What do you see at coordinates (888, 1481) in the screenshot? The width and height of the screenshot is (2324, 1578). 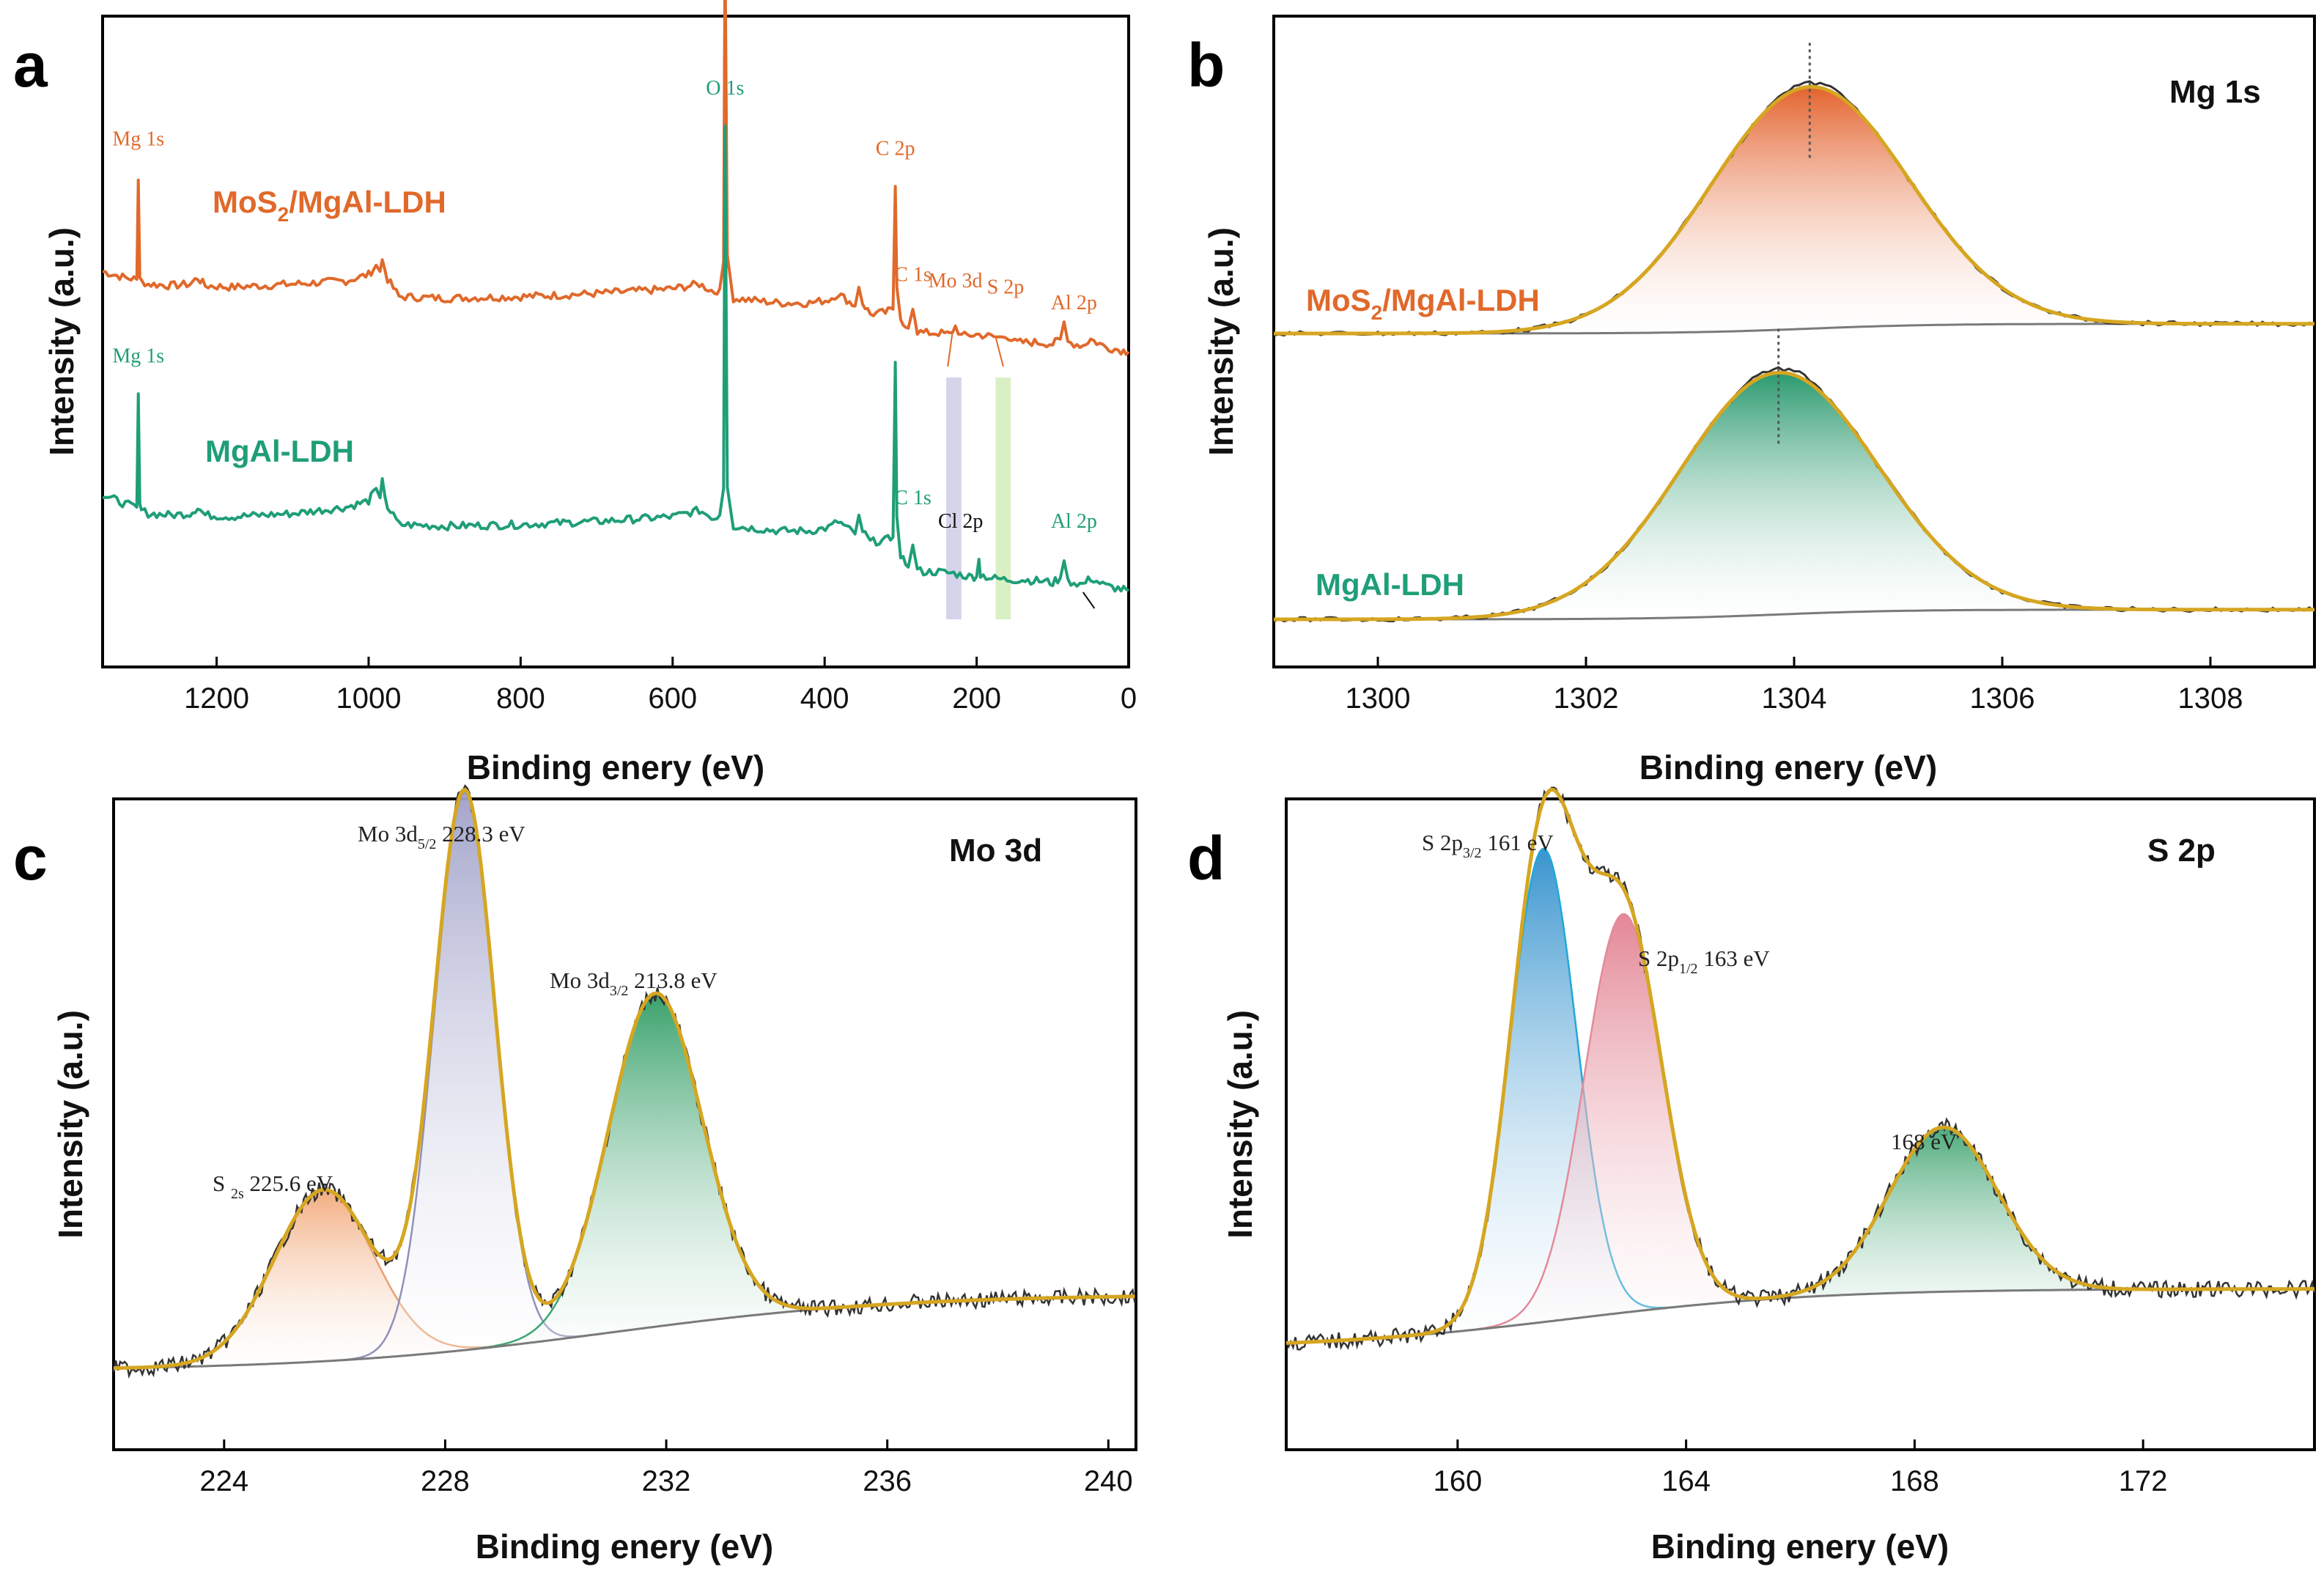 I see `c-tick-label: 236` at bounding box center [888, 1481].